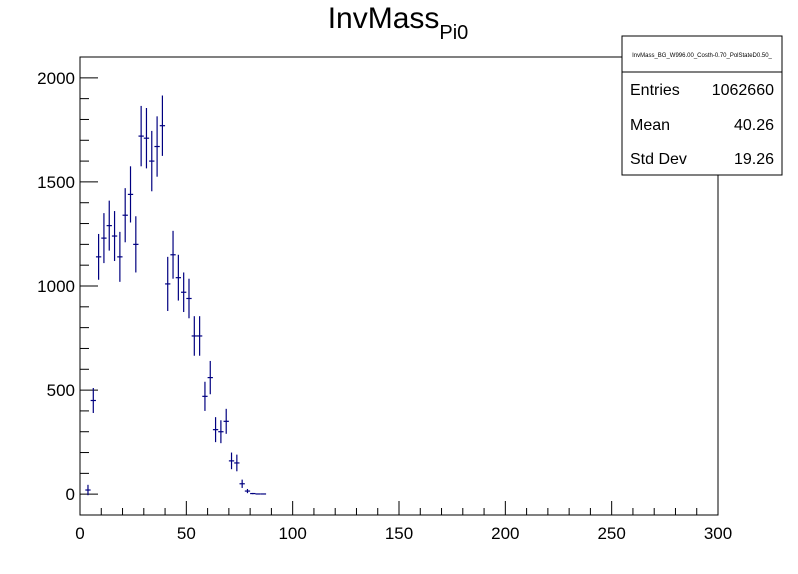 The image size is (798, 574). What do you see at coordinates (70, 494) in the screenshot?
I see `y-tick-label: 0` at bounding box center [70, 494].